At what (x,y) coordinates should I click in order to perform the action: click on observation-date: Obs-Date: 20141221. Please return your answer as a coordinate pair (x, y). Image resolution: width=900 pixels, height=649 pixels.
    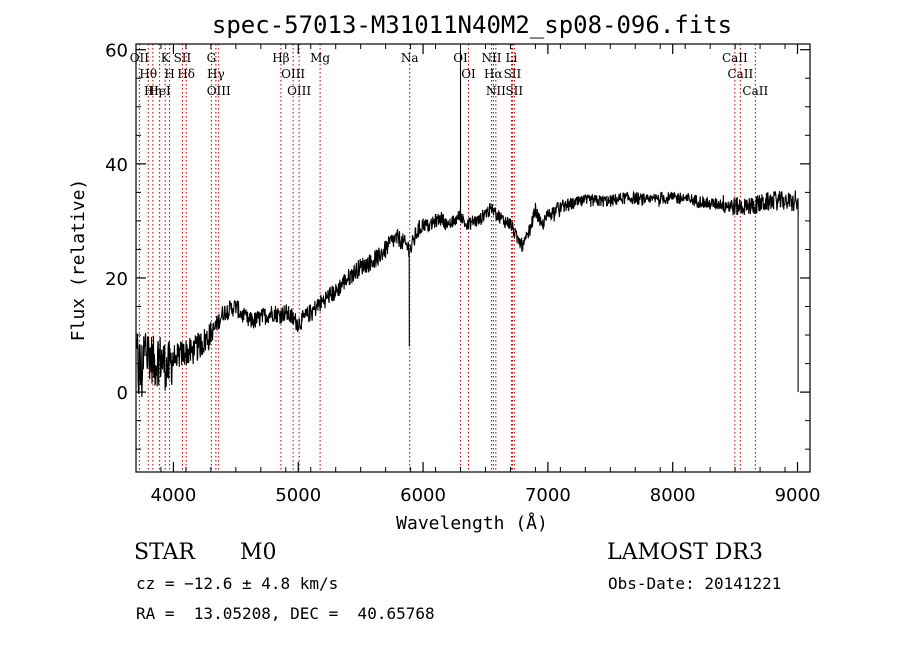
    Looking at the image, I should click on (695, 583).